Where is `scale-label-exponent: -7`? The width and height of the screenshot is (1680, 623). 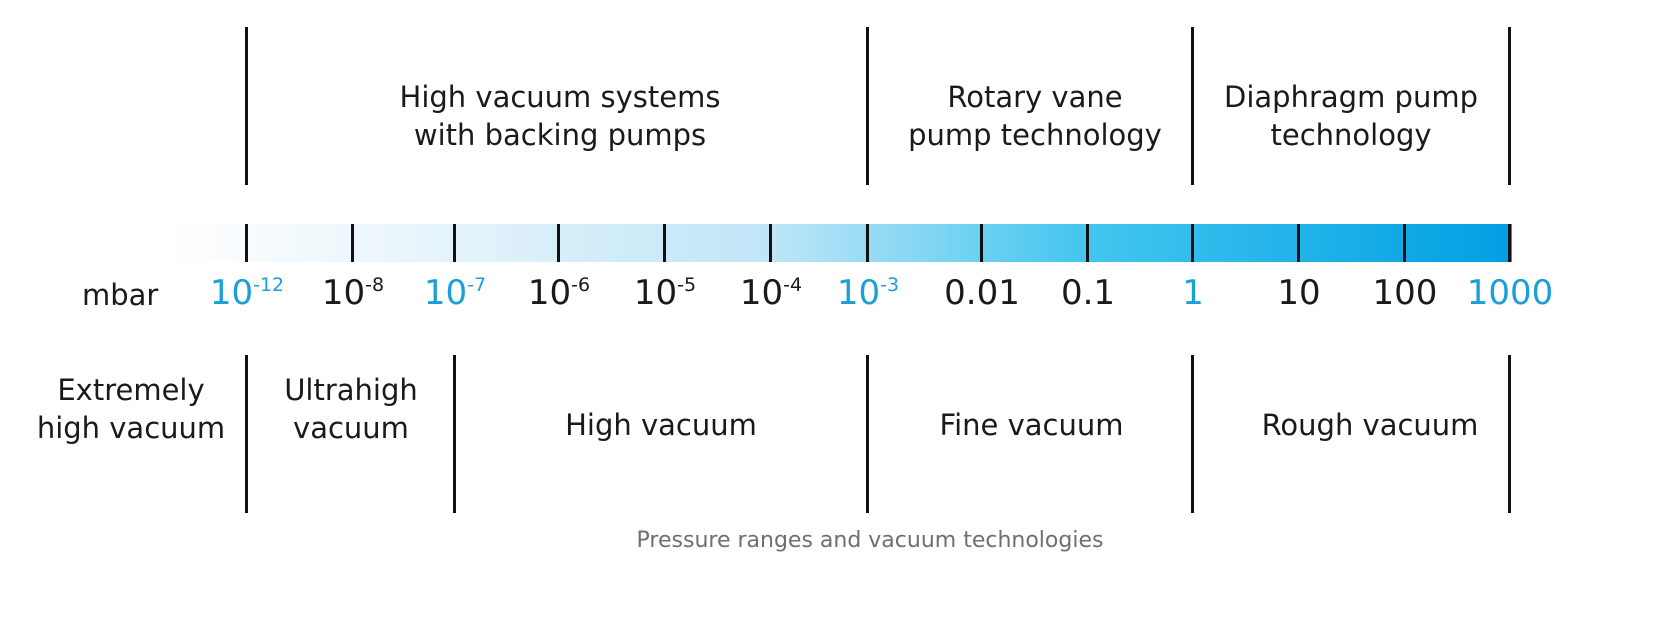
scale-label-exponent: -7 is located at coordinates (477, 285).